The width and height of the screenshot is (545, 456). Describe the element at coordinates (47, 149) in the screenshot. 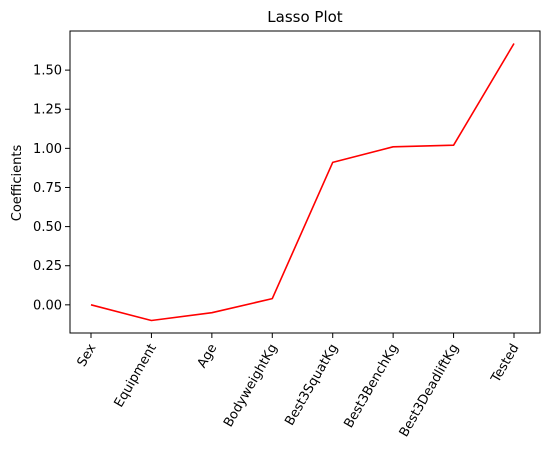

I see `y-tick-label: 1.00` at that location.